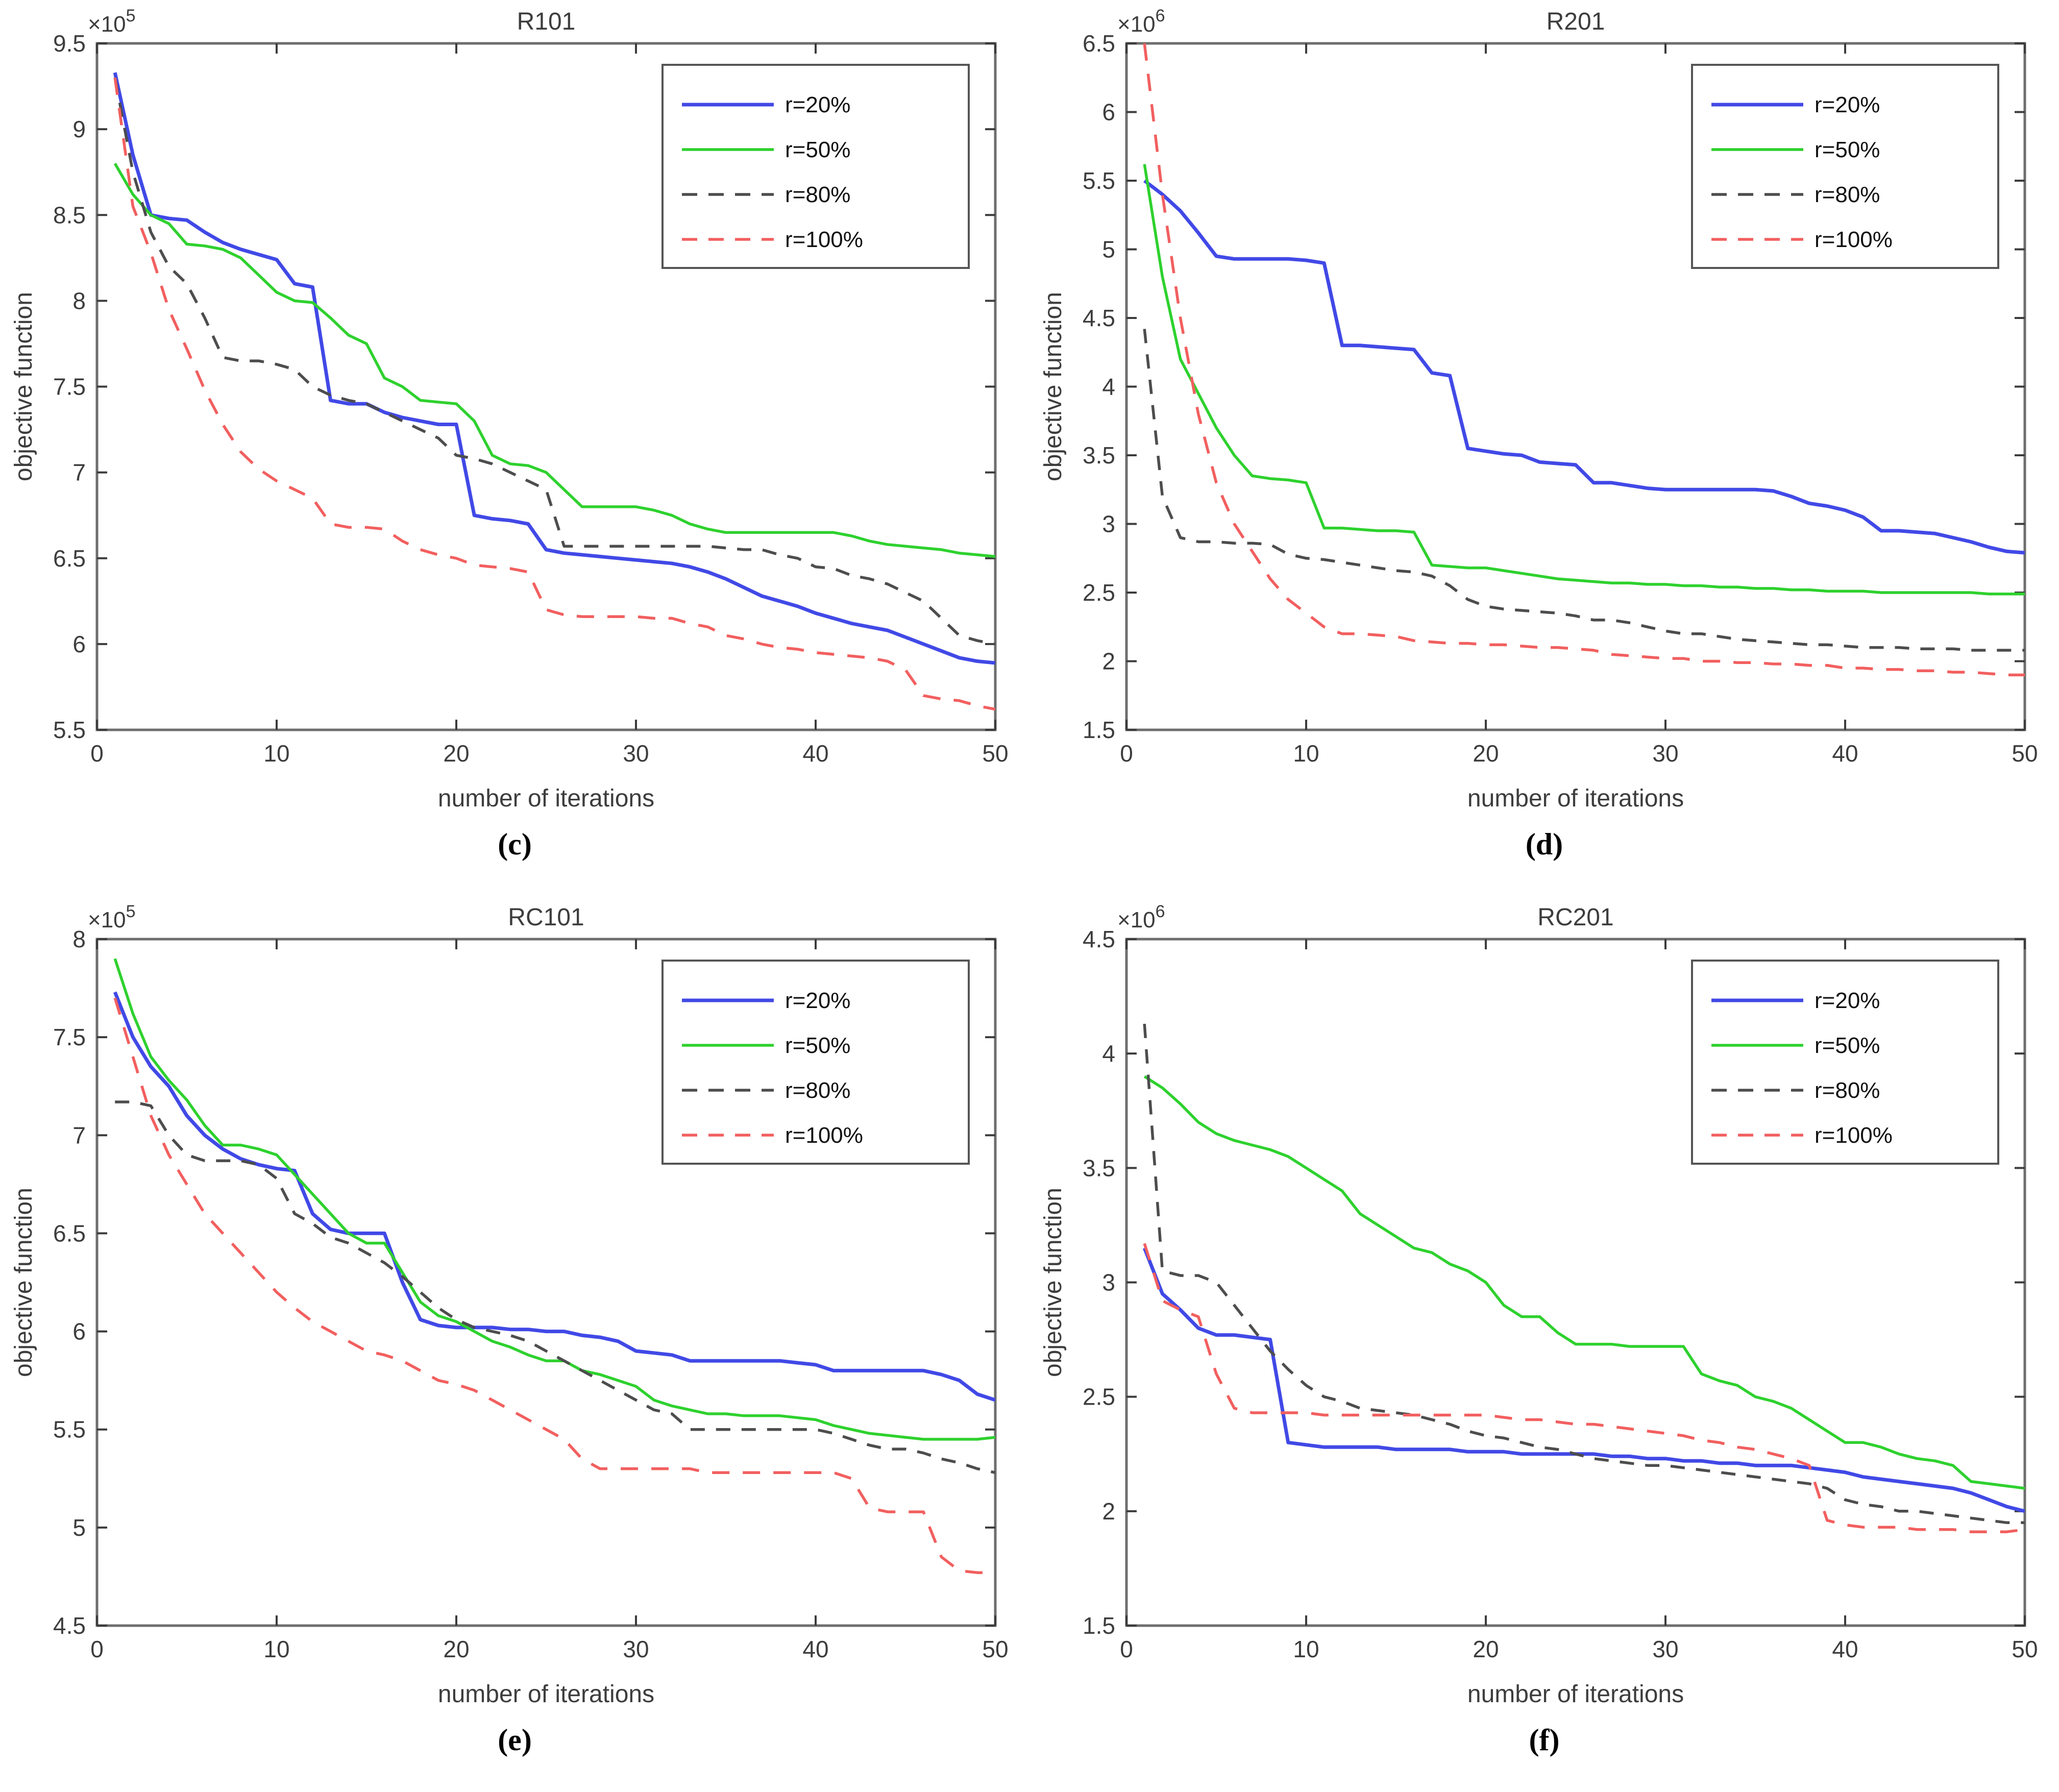 This screenshot has height=1792, width=2059. What do you see at coordinates (1576, 21) in the screenshot?
I see `chart-title: R201` at bounding box center [1576, 21].